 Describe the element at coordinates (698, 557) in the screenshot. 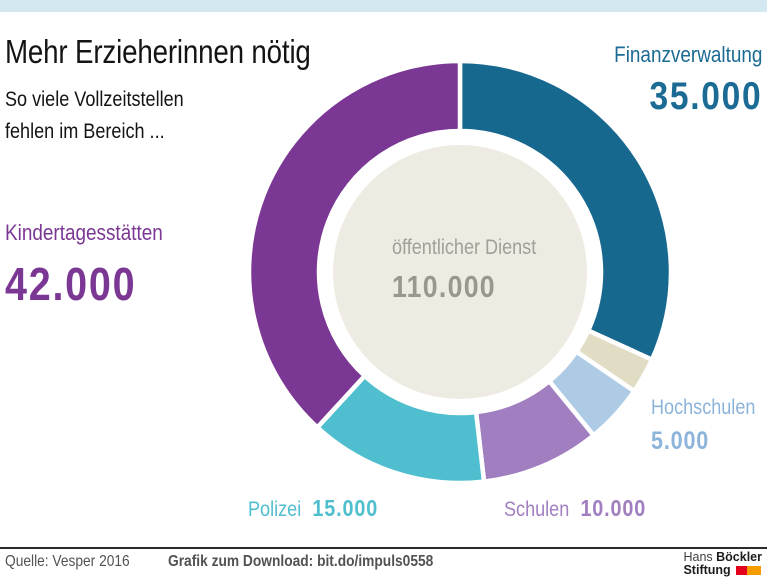

I see `logo-hans: Hans` at that location.